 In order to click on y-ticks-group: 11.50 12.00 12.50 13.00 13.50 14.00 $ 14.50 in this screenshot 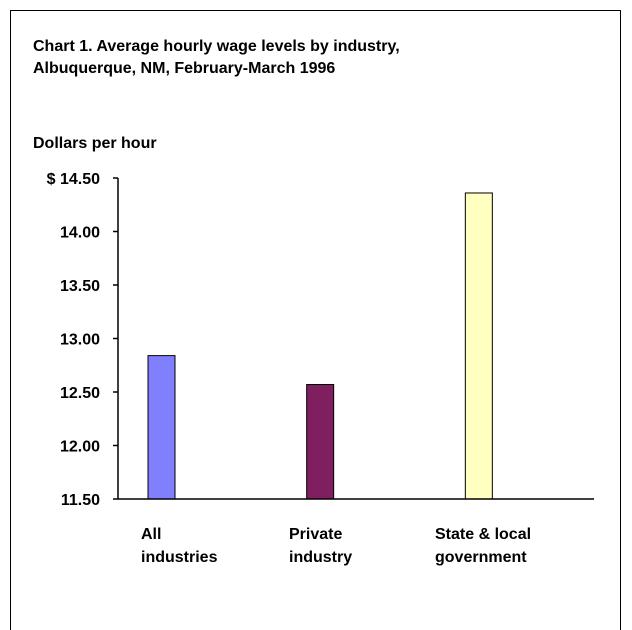, I will do `click(82, 340)`.